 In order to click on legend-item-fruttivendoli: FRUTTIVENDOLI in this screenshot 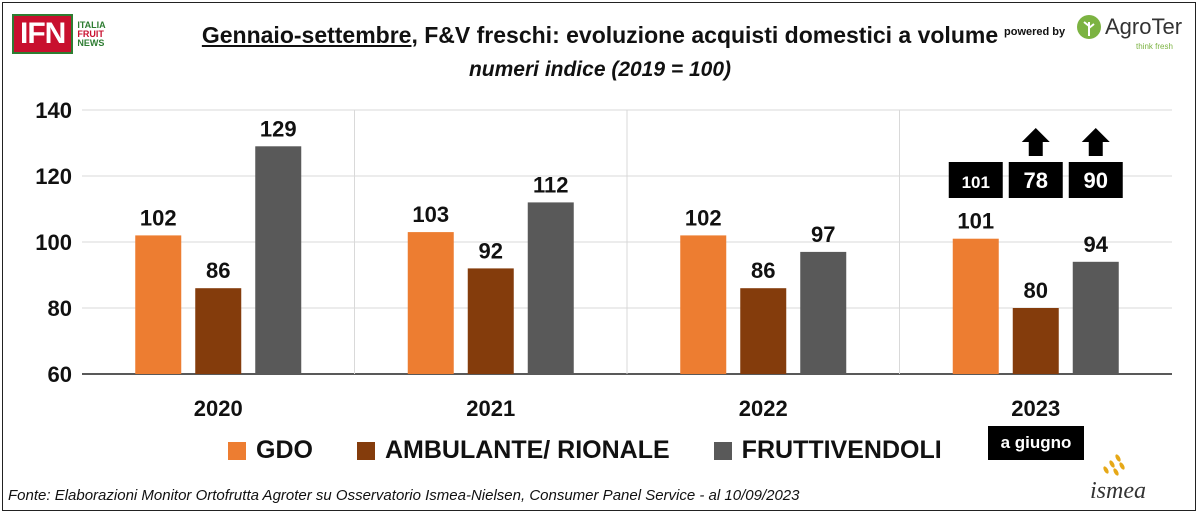, I will do `click(827, 450)`.